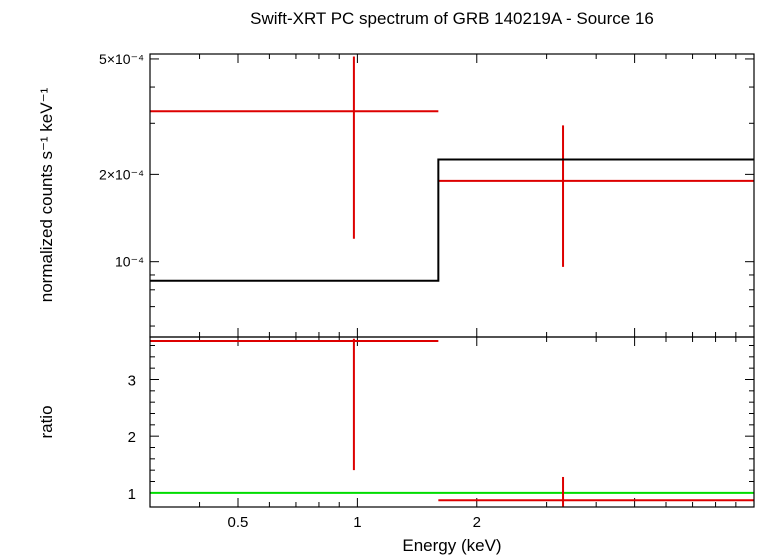 The width and height of the screenshot is (758, 556). I want to click on y-tick-label: 1, so click(132, 494).